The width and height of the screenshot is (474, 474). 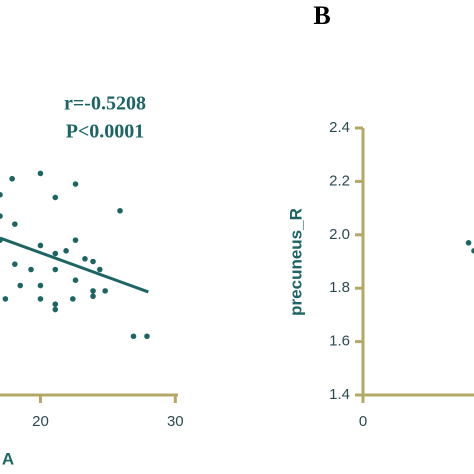 I want to click on y-tick-label: 1.8, so click(x=339, y=287).